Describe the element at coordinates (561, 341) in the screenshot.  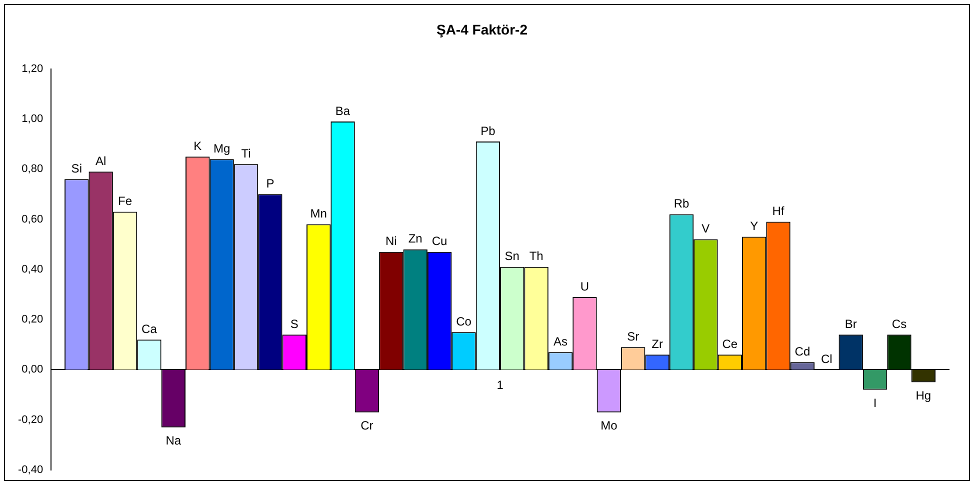
I see `series-label: As` at that location.